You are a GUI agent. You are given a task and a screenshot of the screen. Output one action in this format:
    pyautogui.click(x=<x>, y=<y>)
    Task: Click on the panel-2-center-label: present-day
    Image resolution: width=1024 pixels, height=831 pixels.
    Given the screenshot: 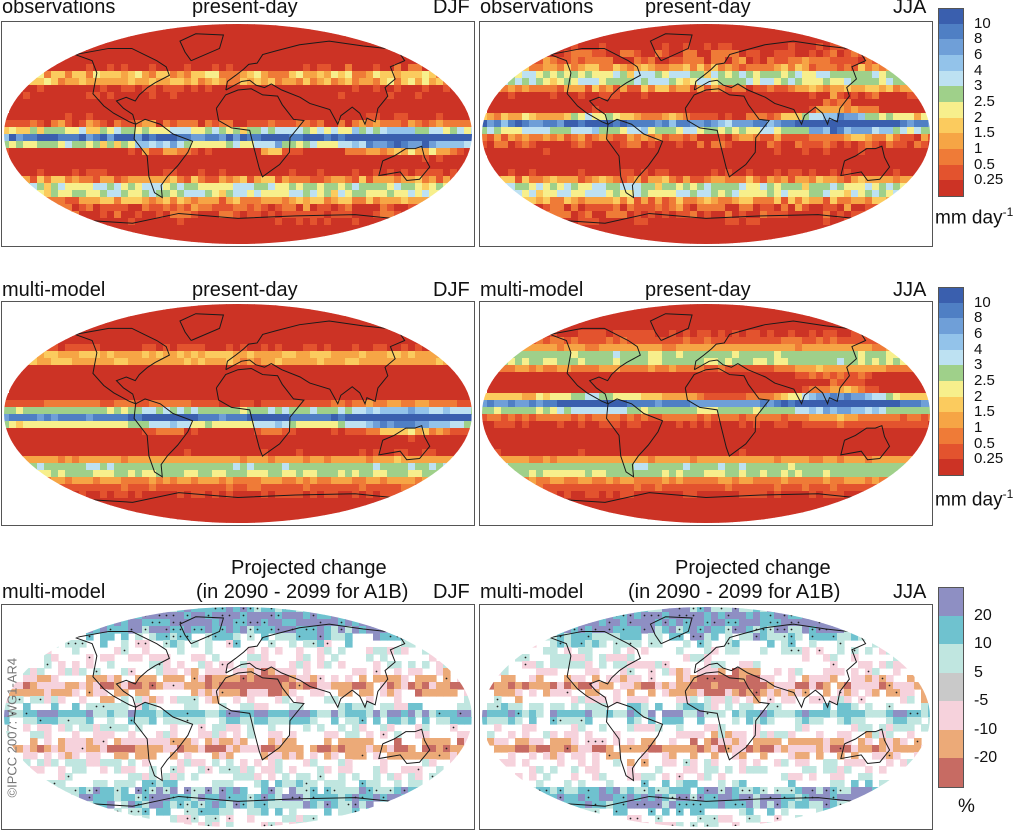 What is the action you would take?
    pyautogui.click(x=698, y=9)
    